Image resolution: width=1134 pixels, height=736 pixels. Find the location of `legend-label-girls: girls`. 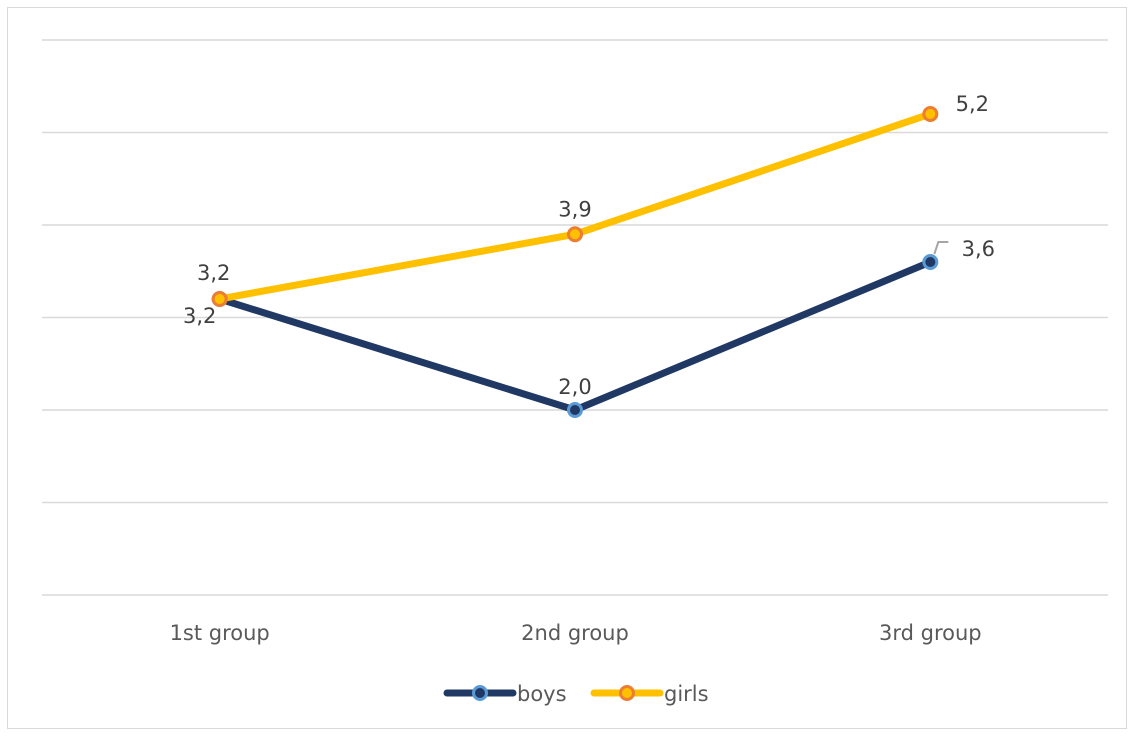

legend-label-girls: girls is located at coordinates (686, 694).